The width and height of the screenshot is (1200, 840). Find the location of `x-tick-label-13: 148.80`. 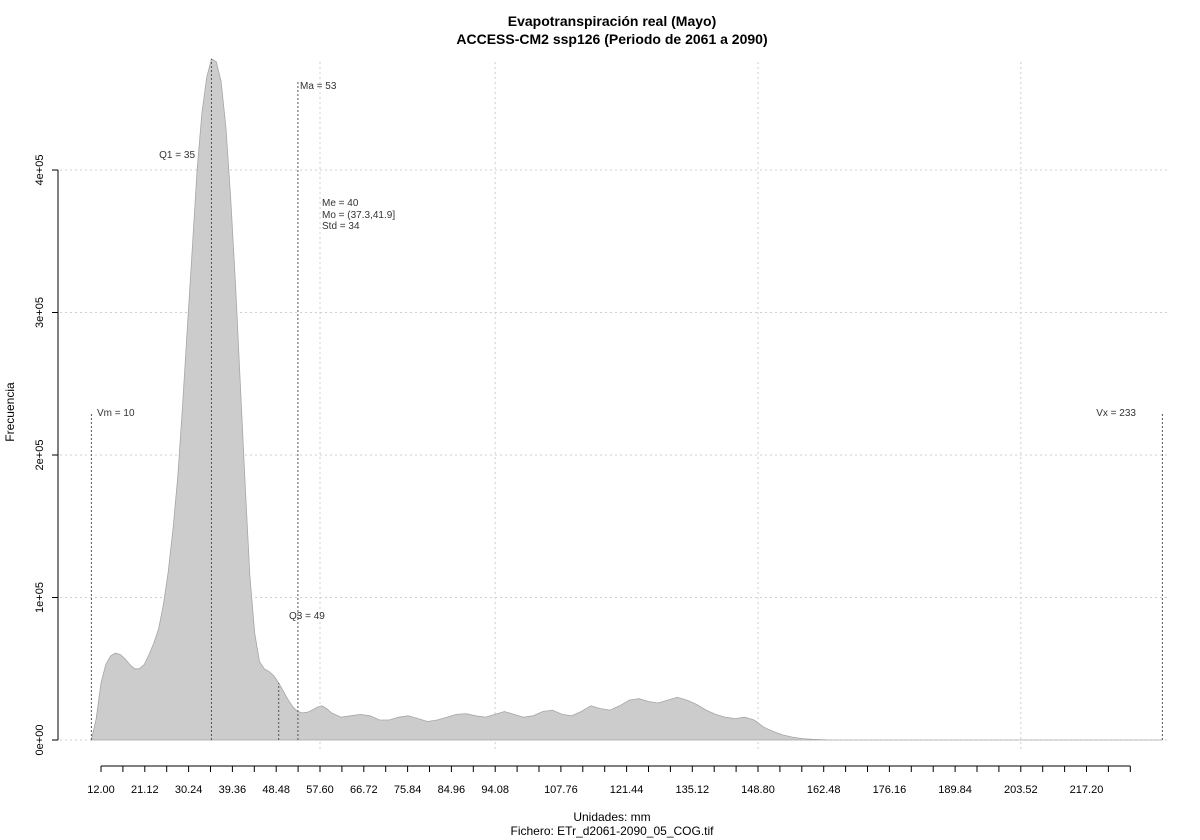

x-tick-label-13: 148.80 is located at coordinates (758, 790).